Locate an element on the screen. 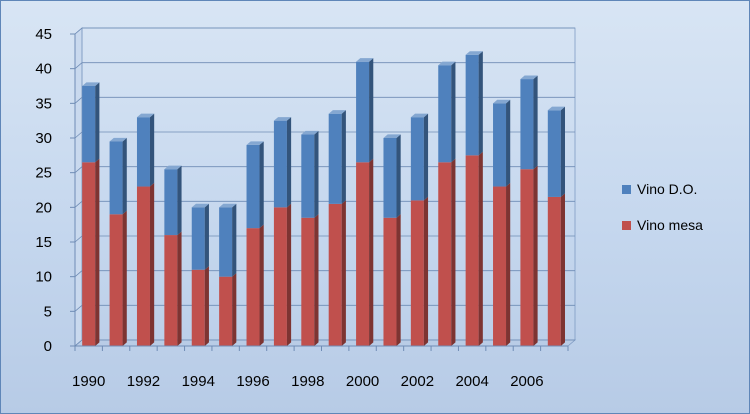 This screenshot has width=750, height=414. y-tick-label: 40 is located at coordinates (43, 69).